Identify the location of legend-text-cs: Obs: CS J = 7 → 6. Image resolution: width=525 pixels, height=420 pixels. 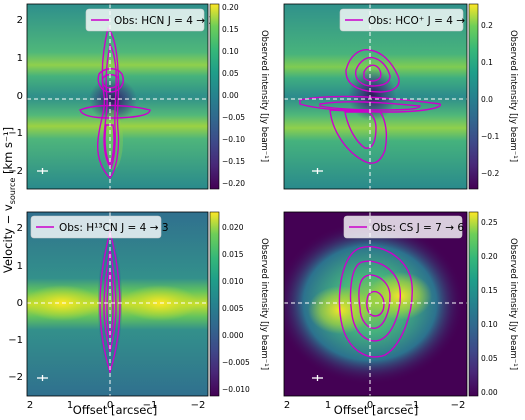
(418, 228).